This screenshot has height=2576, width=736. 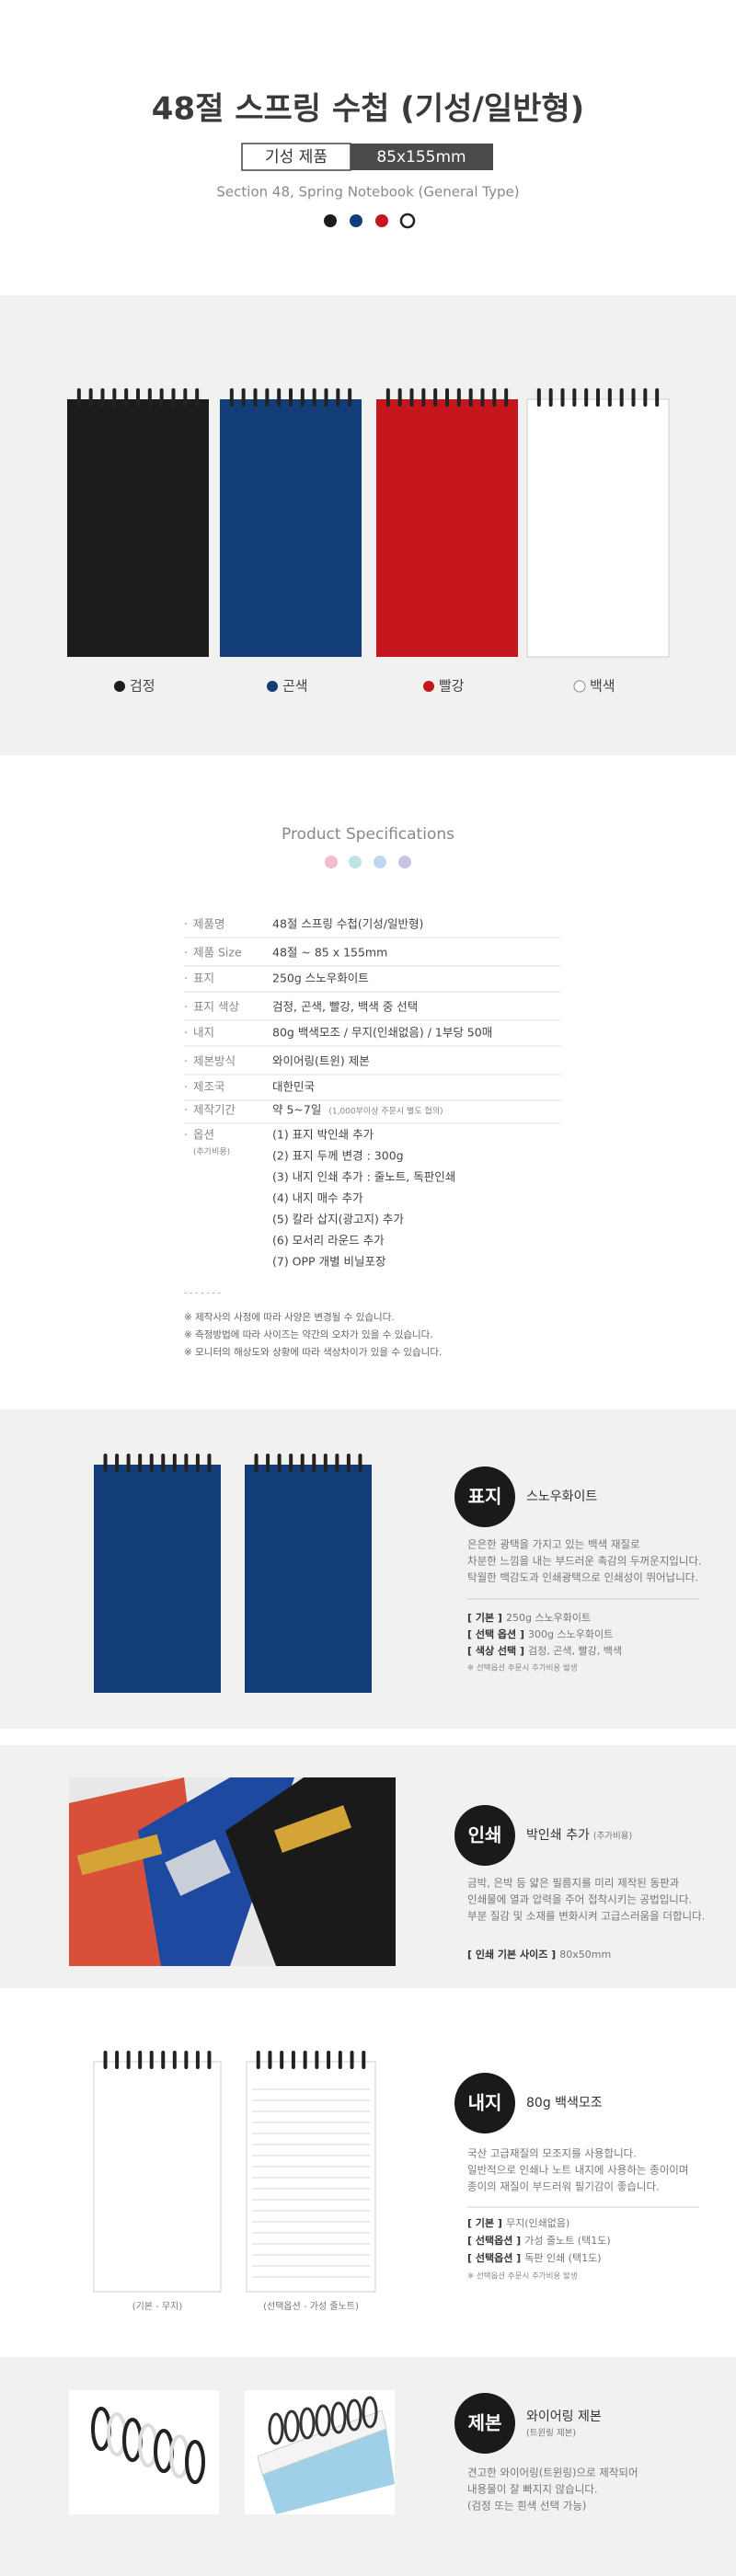 I want to click on deco-dot, so click(x=380, y=862).